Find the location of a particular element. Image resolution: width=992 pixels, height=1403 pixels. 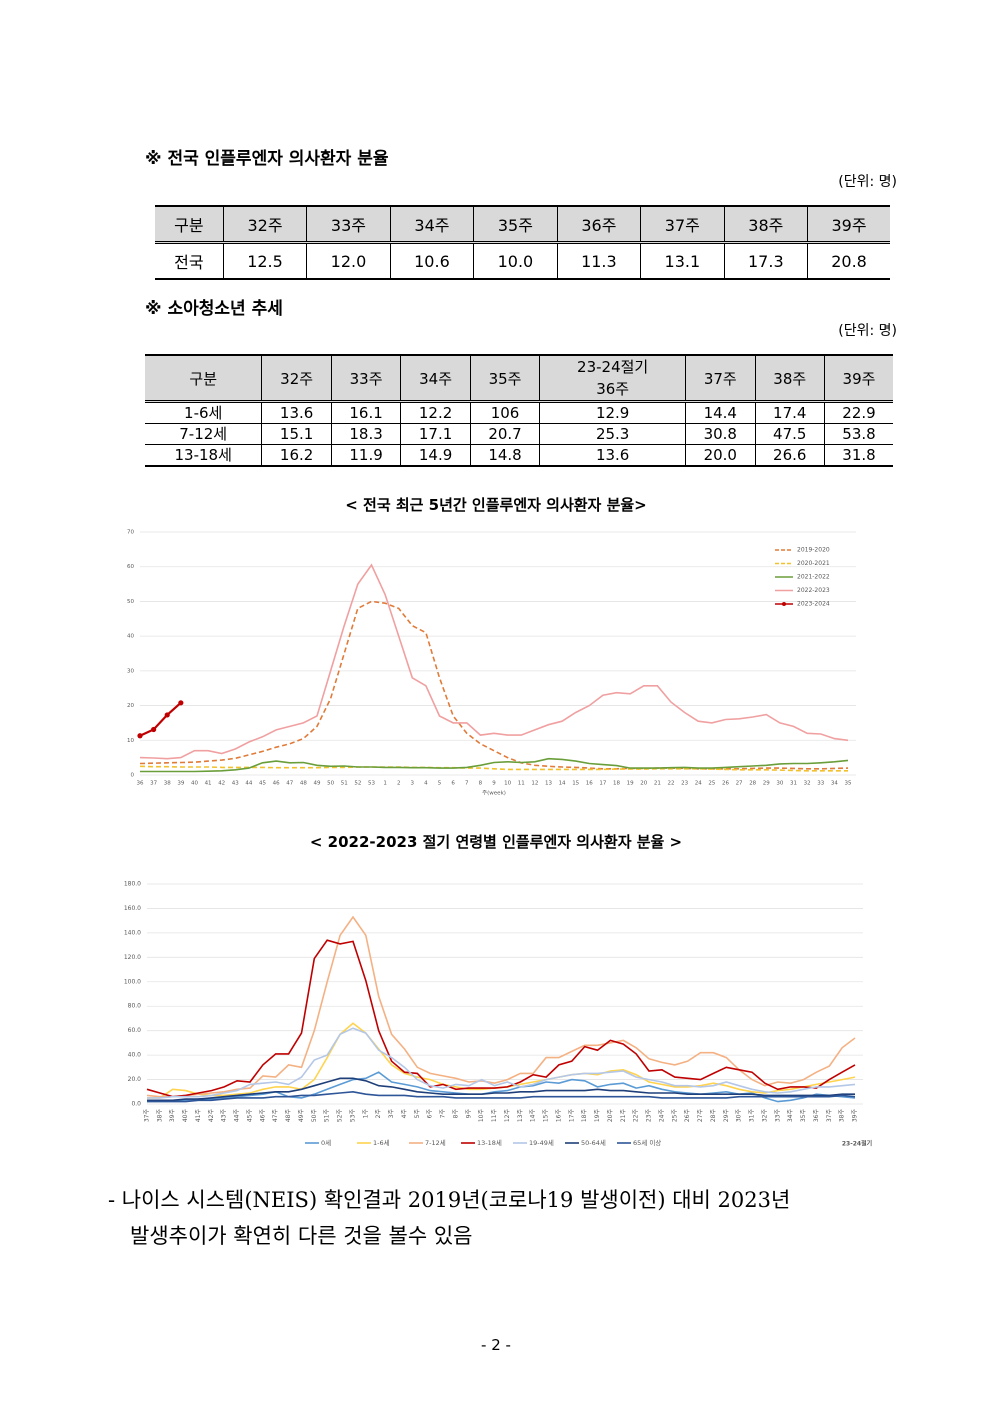

x-tick-label: 5 is located at coordinates (440, 784).